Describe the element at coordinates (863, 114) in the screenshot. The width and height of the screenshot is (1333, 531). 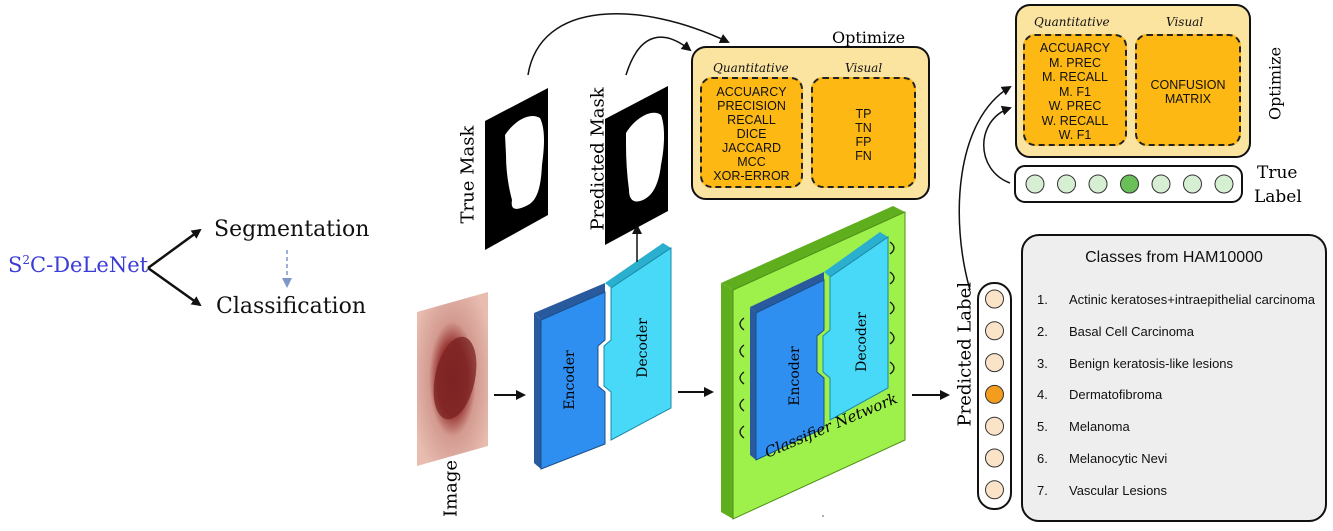
I see `seg-visual-metric-0: TP` at that location.